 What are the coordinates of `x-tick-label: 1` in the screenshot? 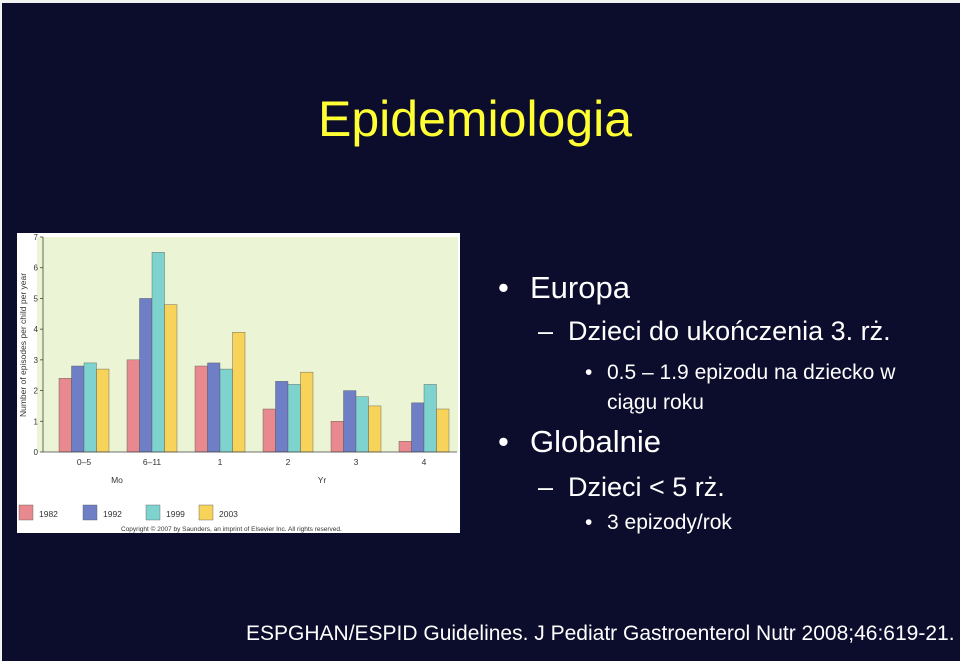 It's located at (220, 462).